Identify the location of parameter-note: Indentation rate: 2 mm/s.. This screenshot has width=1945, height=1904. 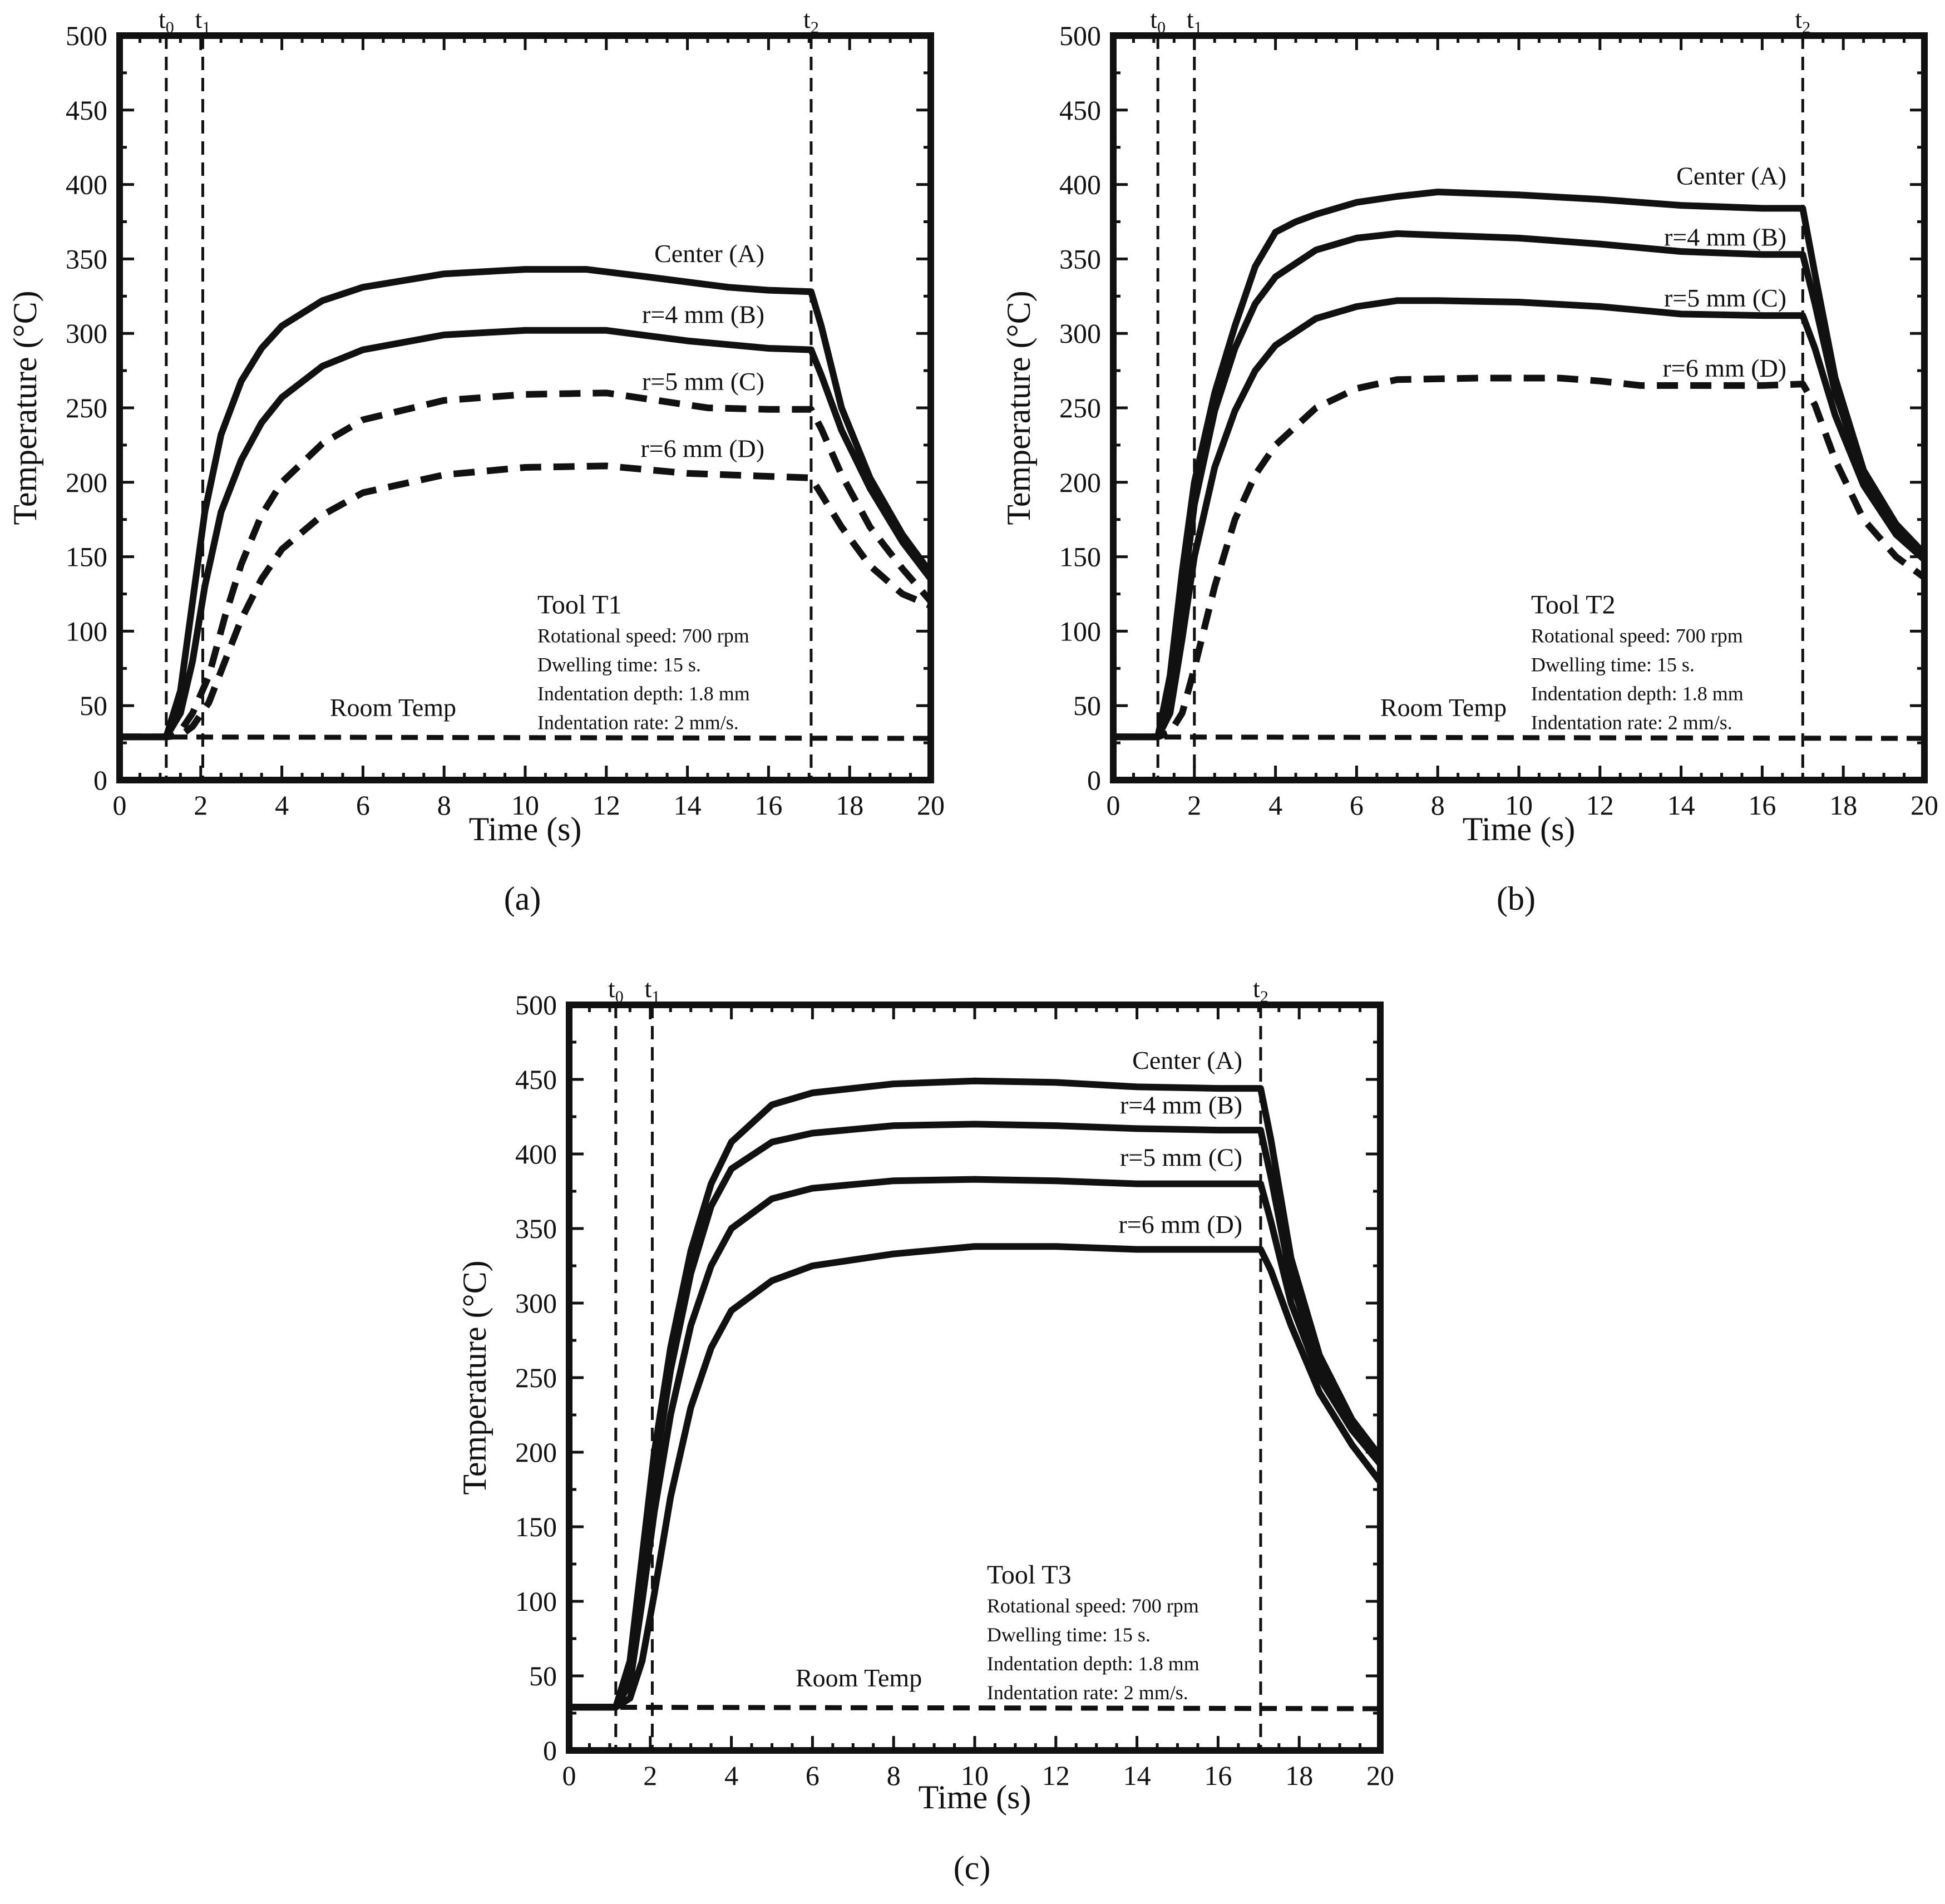
(638, 722).